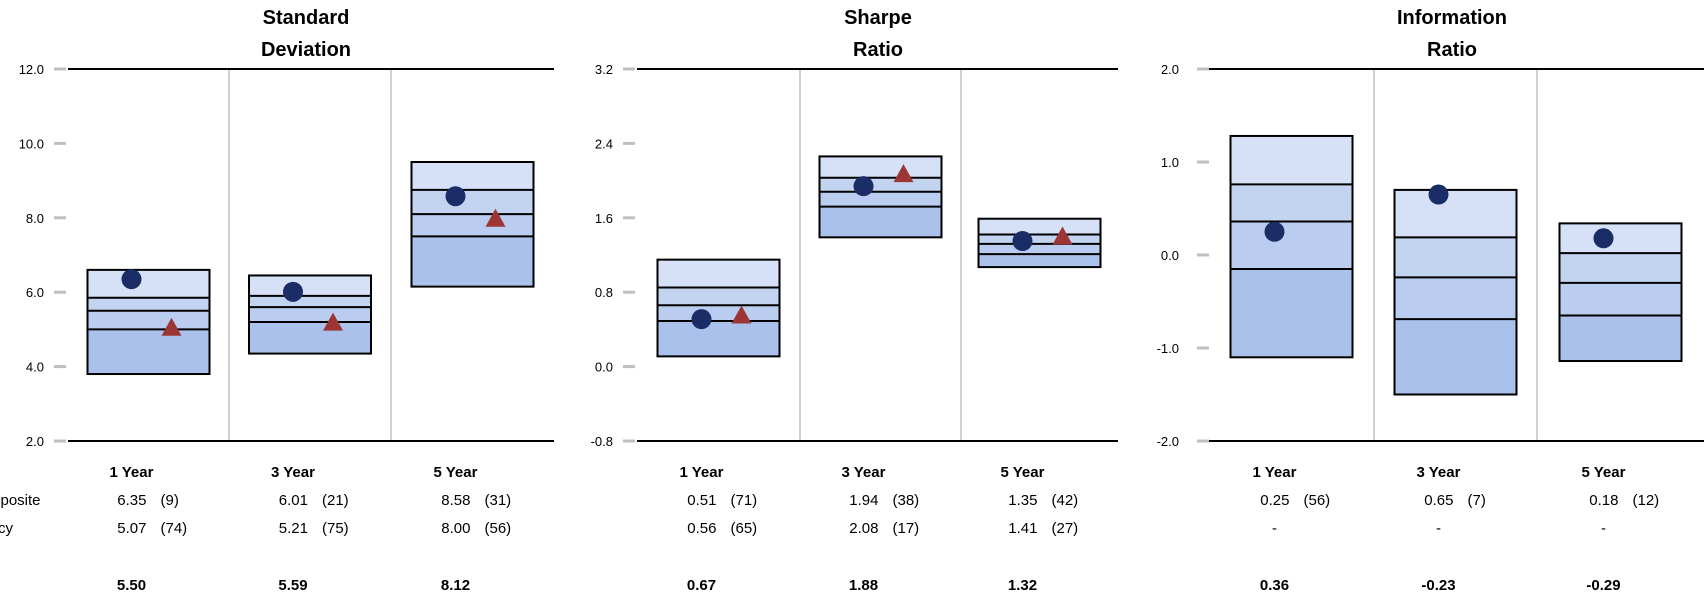 This screenshot has height=602, width=1708. Describe the element at coordinates (701, 528) in the screenshot. I see `value-cell: 0.56` at that location.